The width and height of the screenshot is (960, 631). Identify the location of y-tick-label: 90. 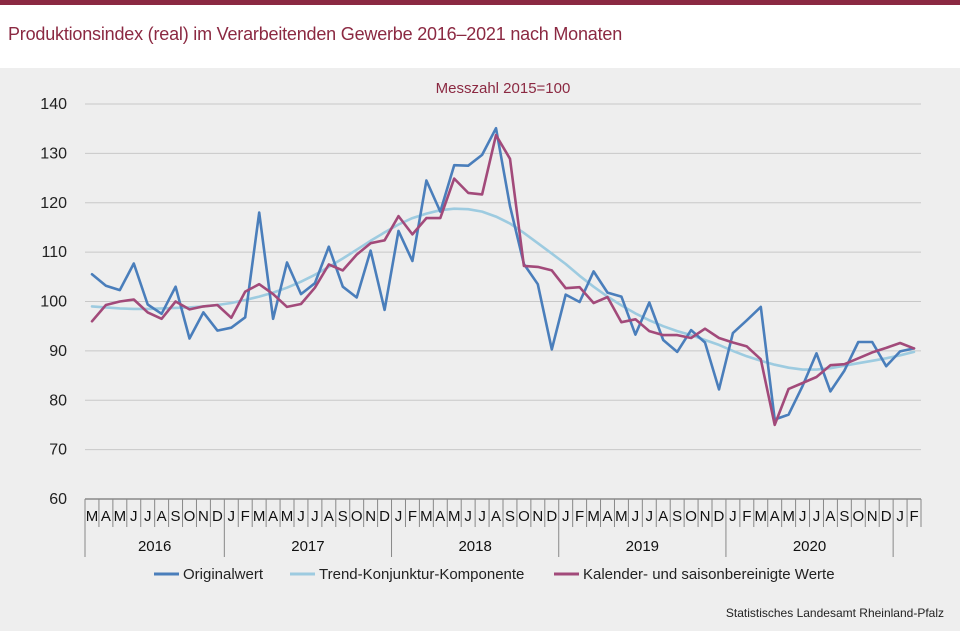
(58, 351).